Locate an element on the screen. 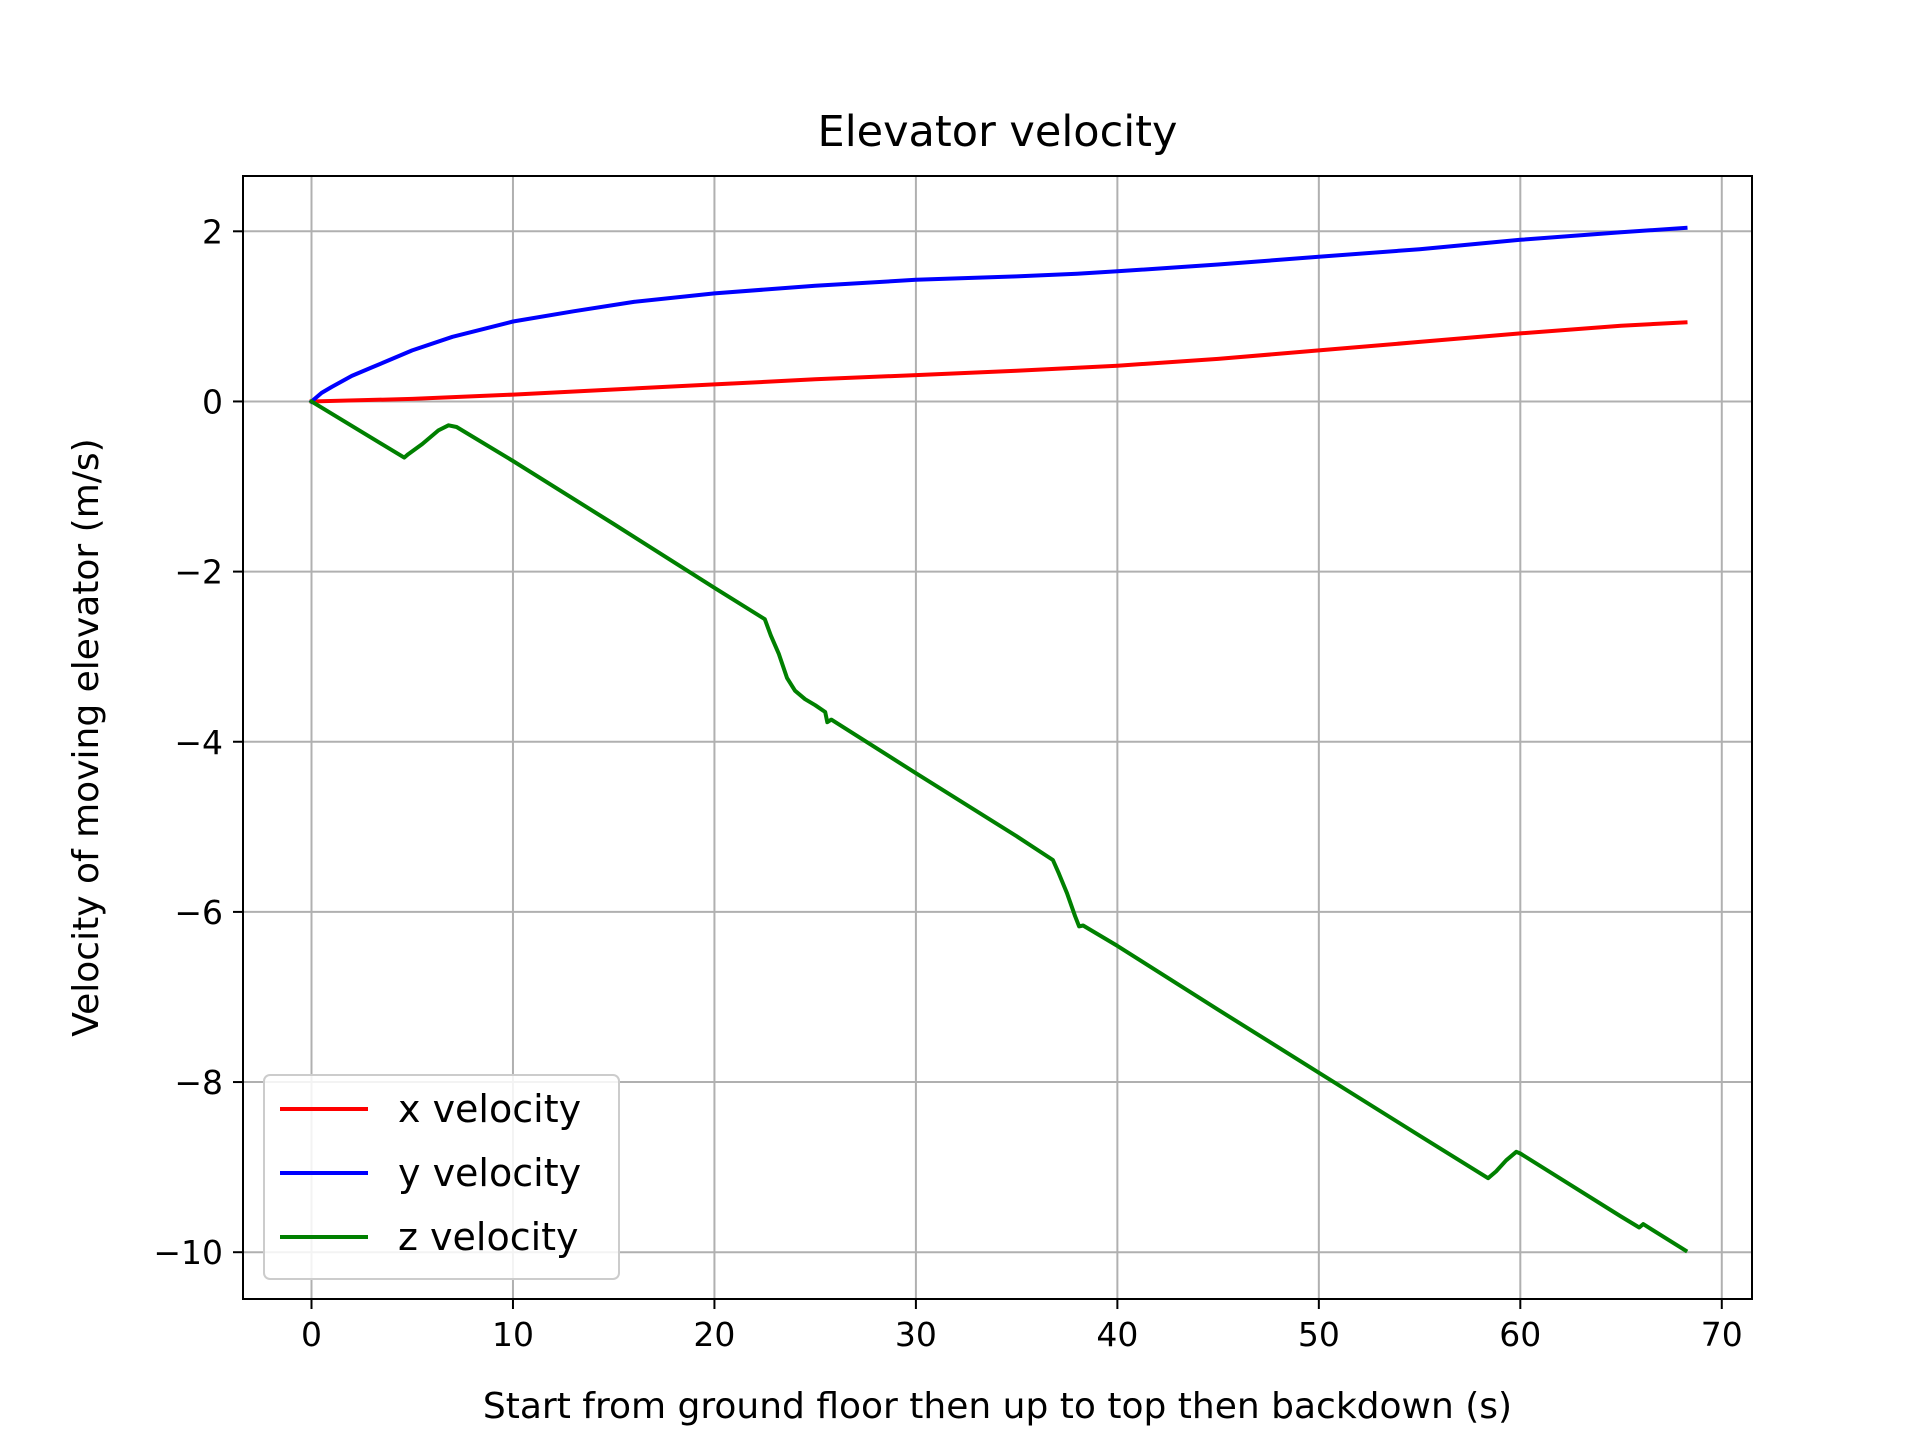  x-tick-label: 50 is located at coordinates (1319, 1334).